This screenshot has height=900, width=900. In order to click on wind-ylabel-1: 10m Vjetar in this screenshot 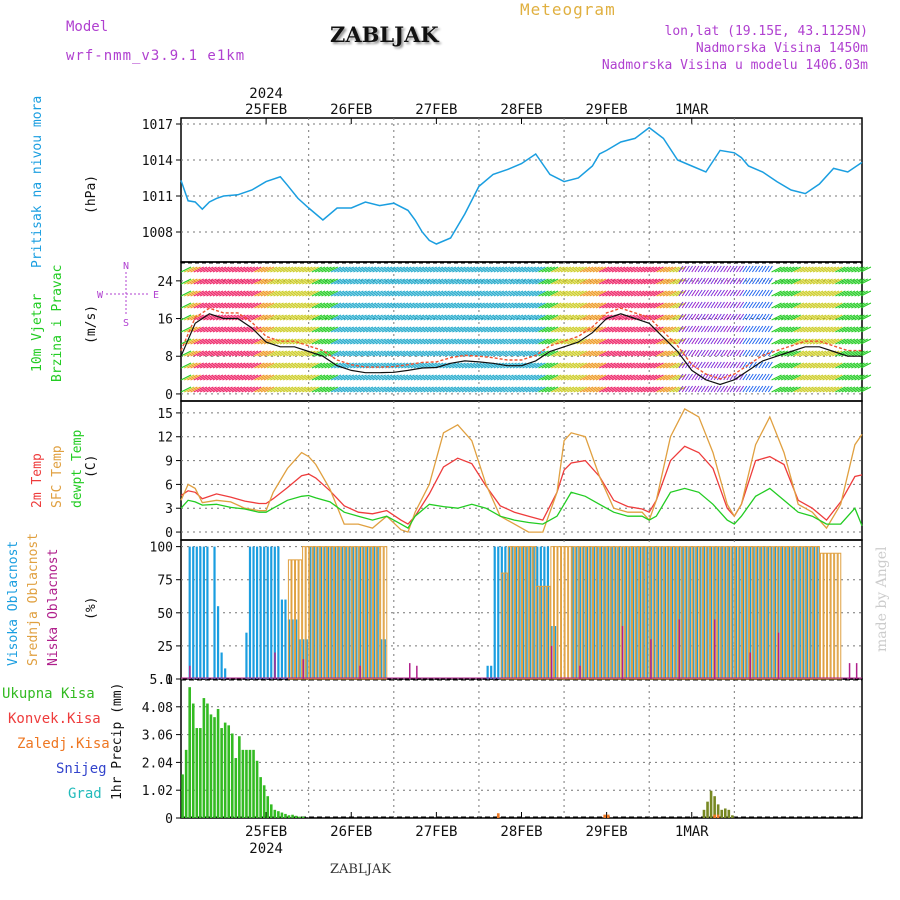, I will do `click(37, 332)`.